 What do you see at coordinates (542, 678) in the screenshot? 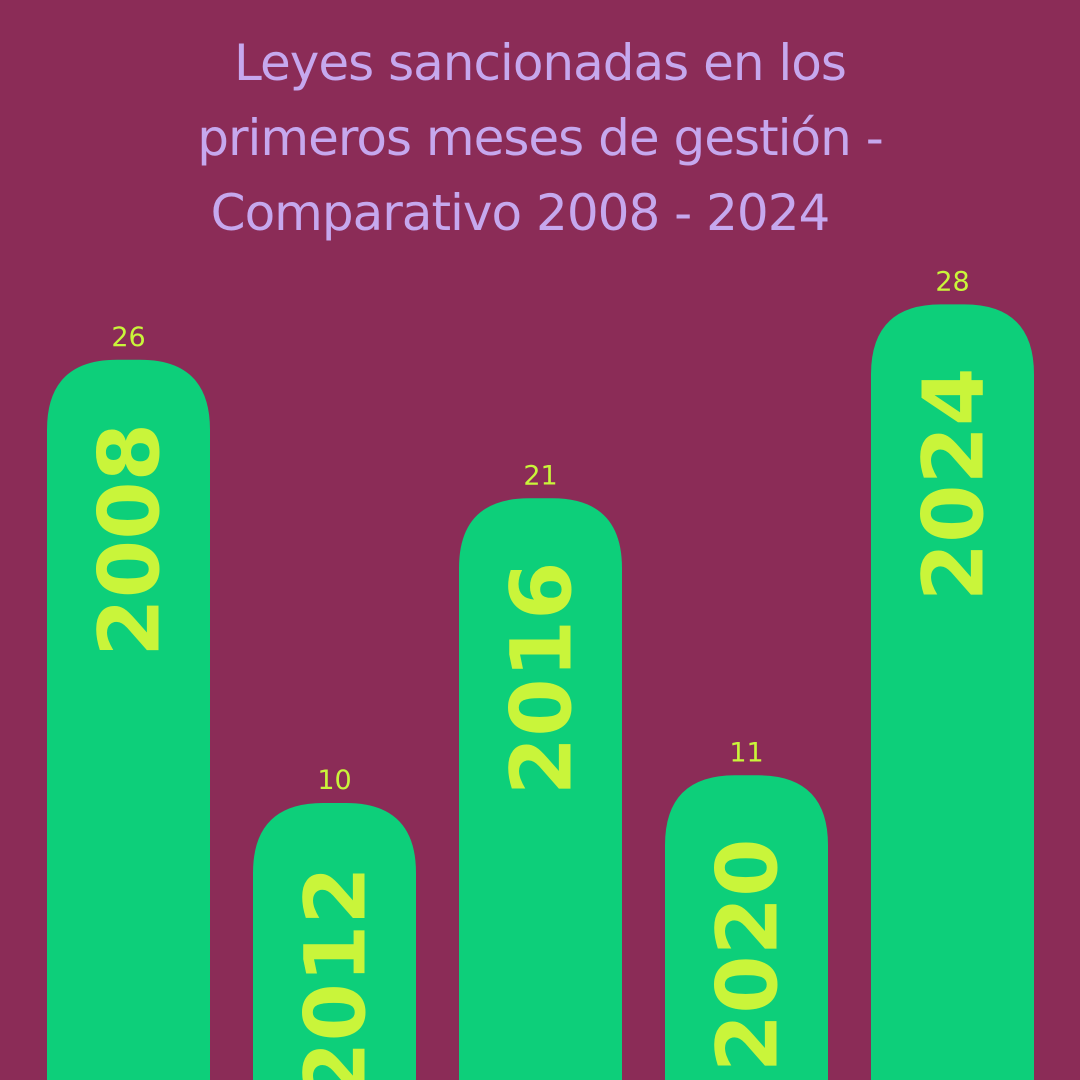
I see `category-label-2016: 2016` at bounding box center [542, 678].